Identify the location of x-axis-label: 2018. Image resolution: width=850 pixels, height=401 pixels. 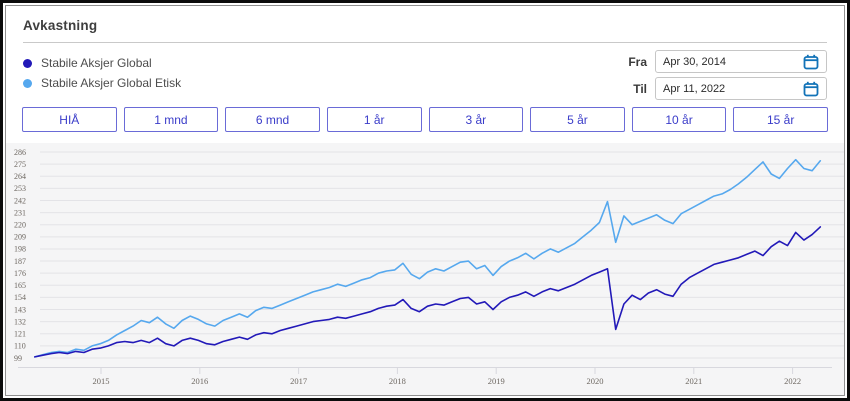
(397, 381).